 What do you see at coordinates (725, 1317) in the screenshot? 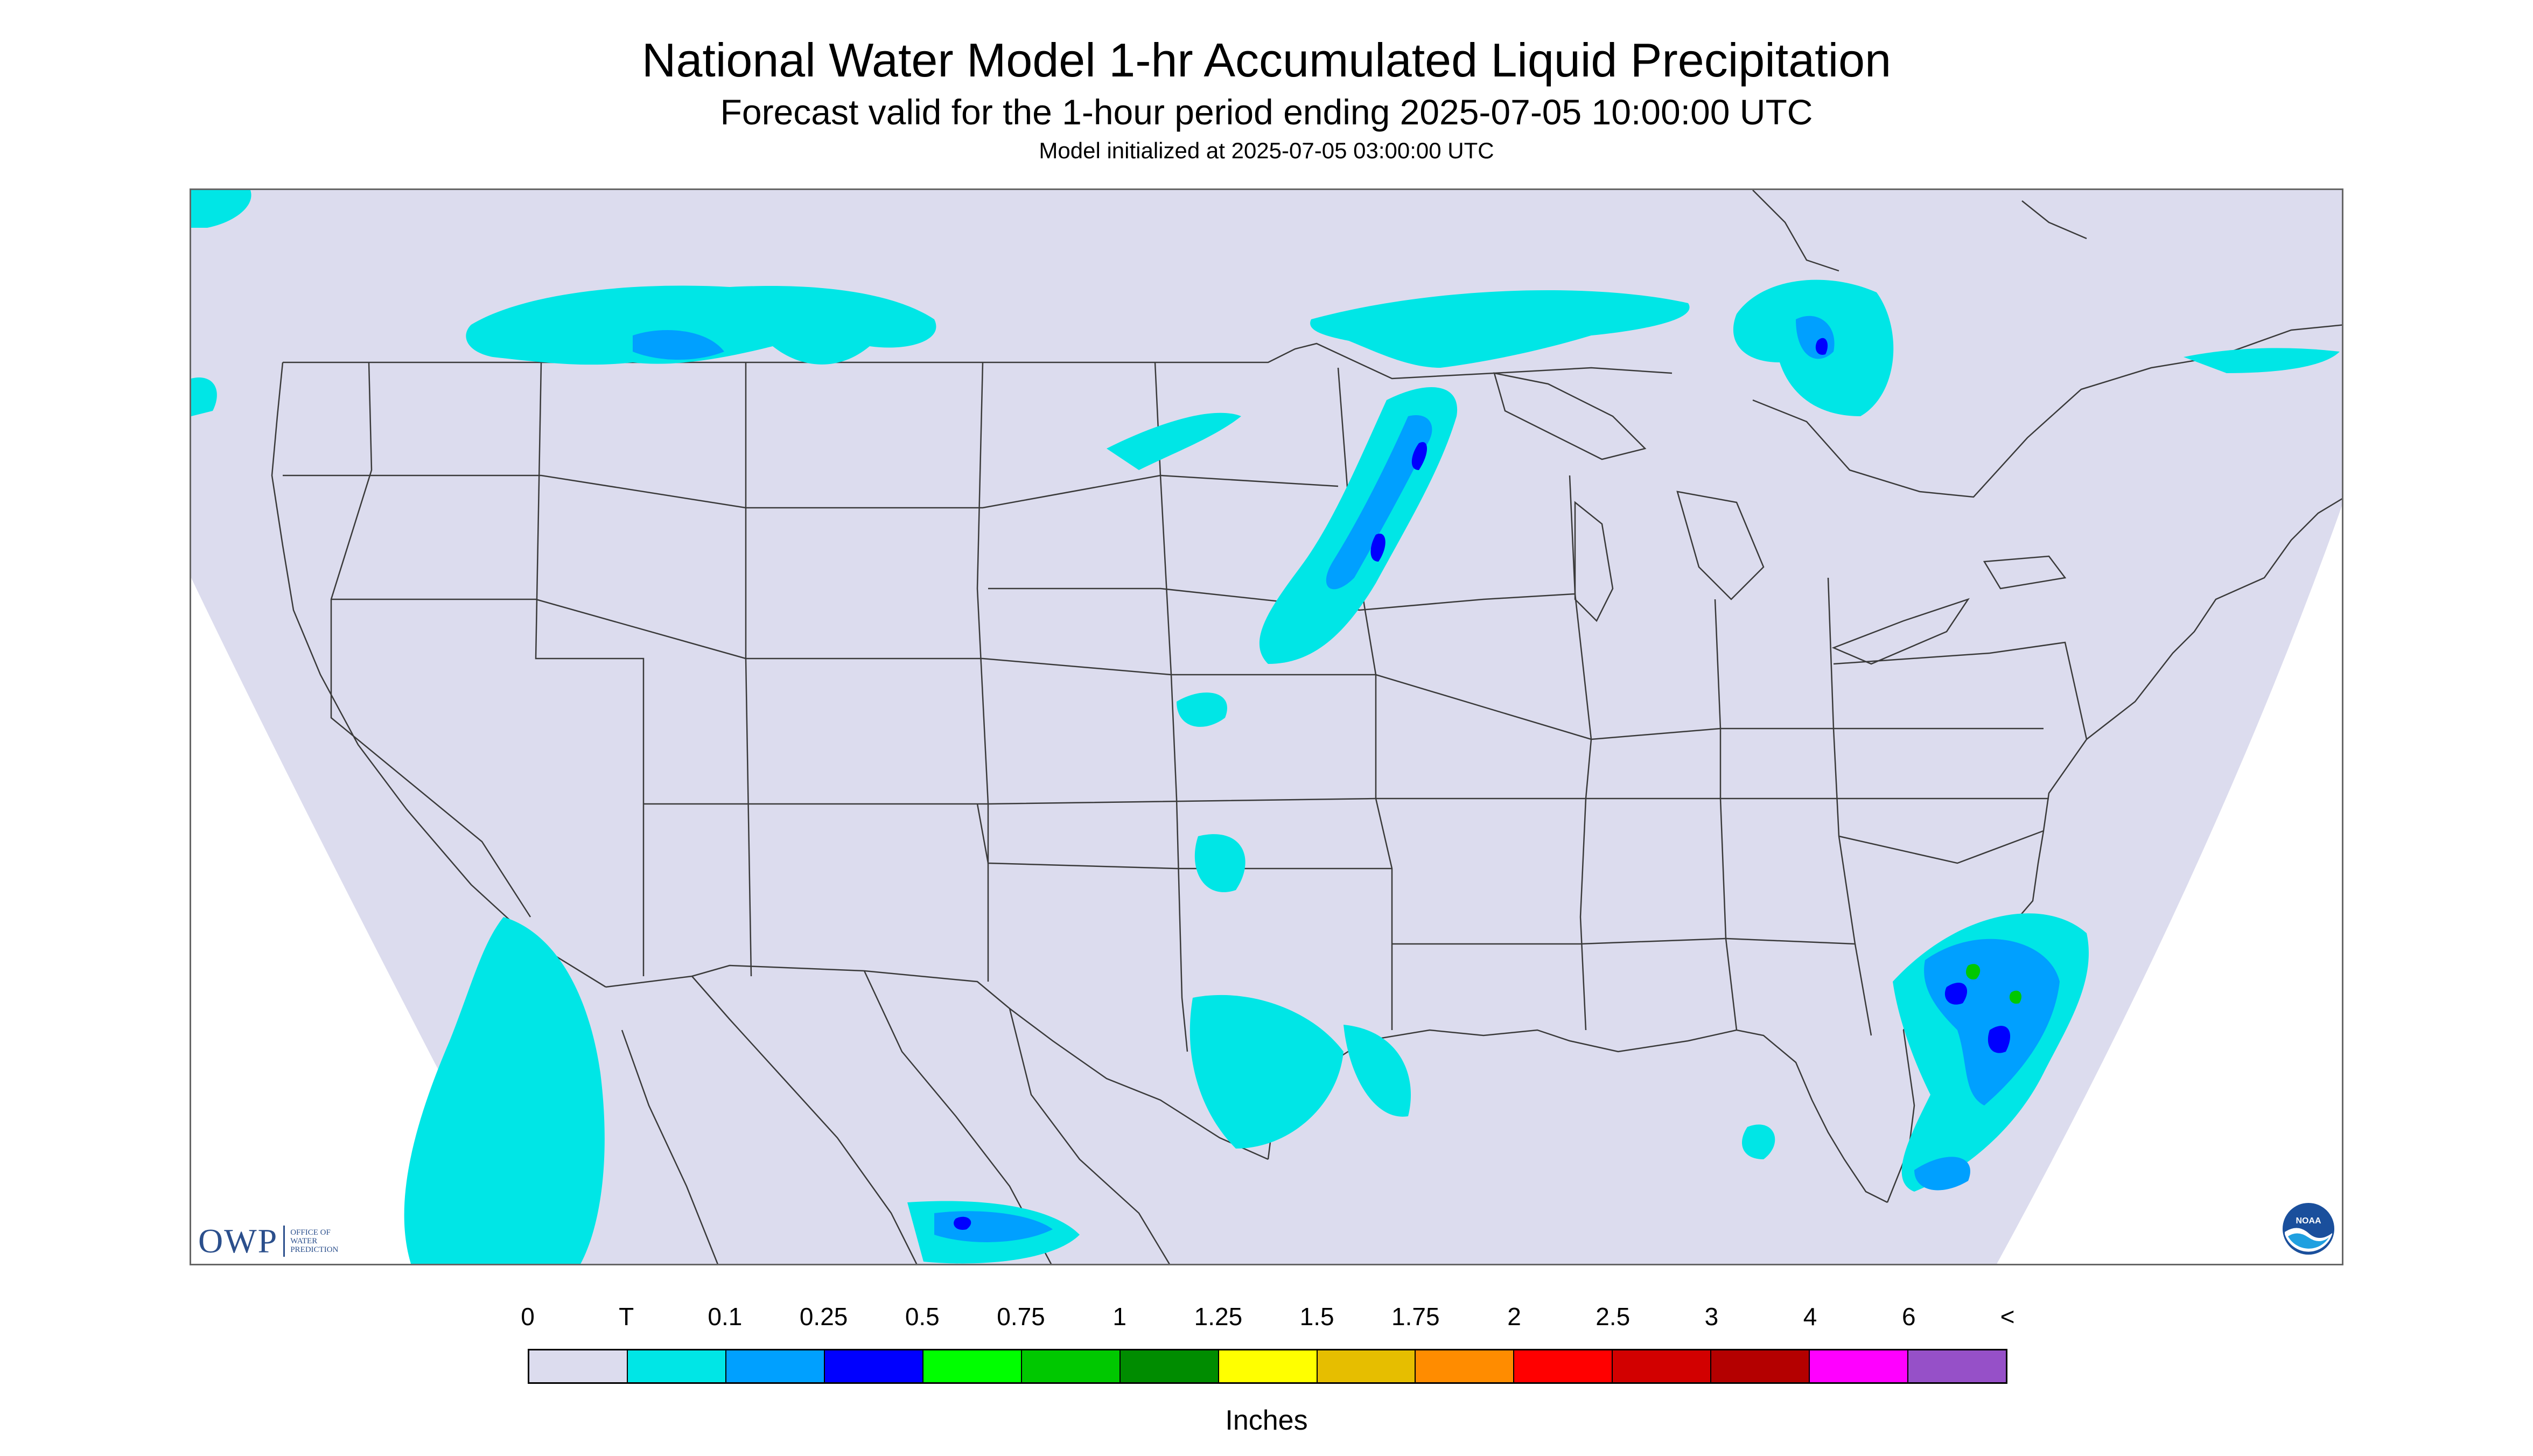
I see `legend-tick-label: 0.1` at bounding box center [725, 1317].